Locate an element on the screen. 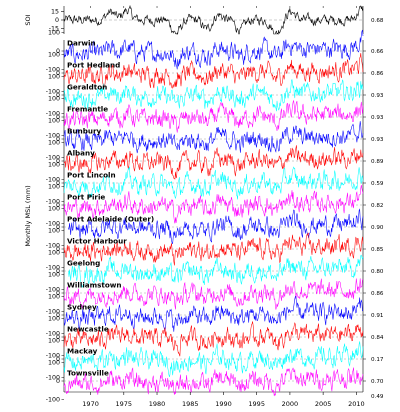  extra-right-label: 0.49 is located at coordinates (377, 397).